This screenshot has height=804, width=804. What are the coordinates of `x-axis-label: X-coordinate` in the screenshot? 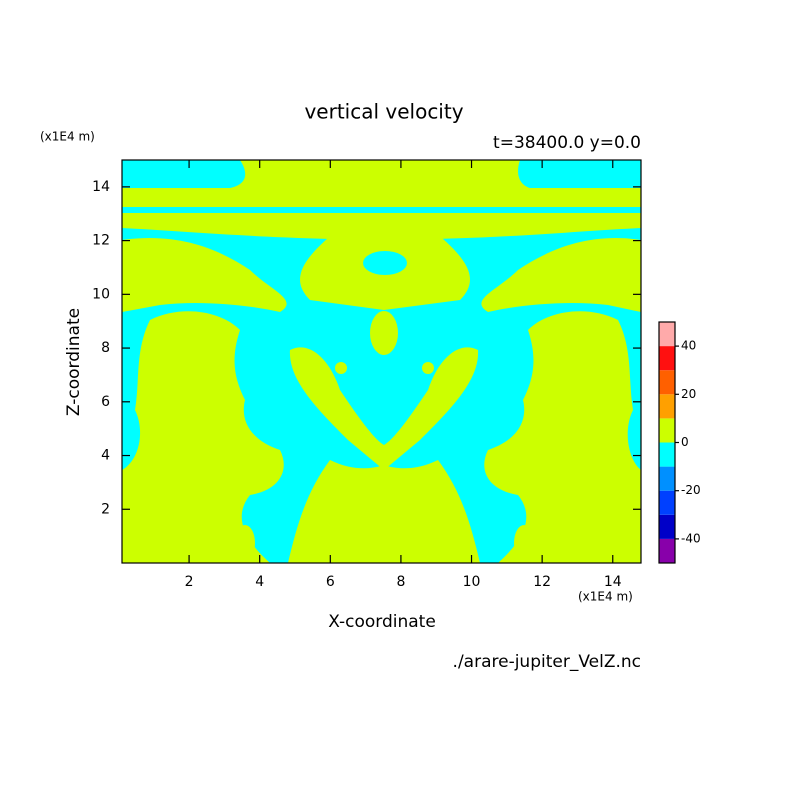 It's located at (382, 622).